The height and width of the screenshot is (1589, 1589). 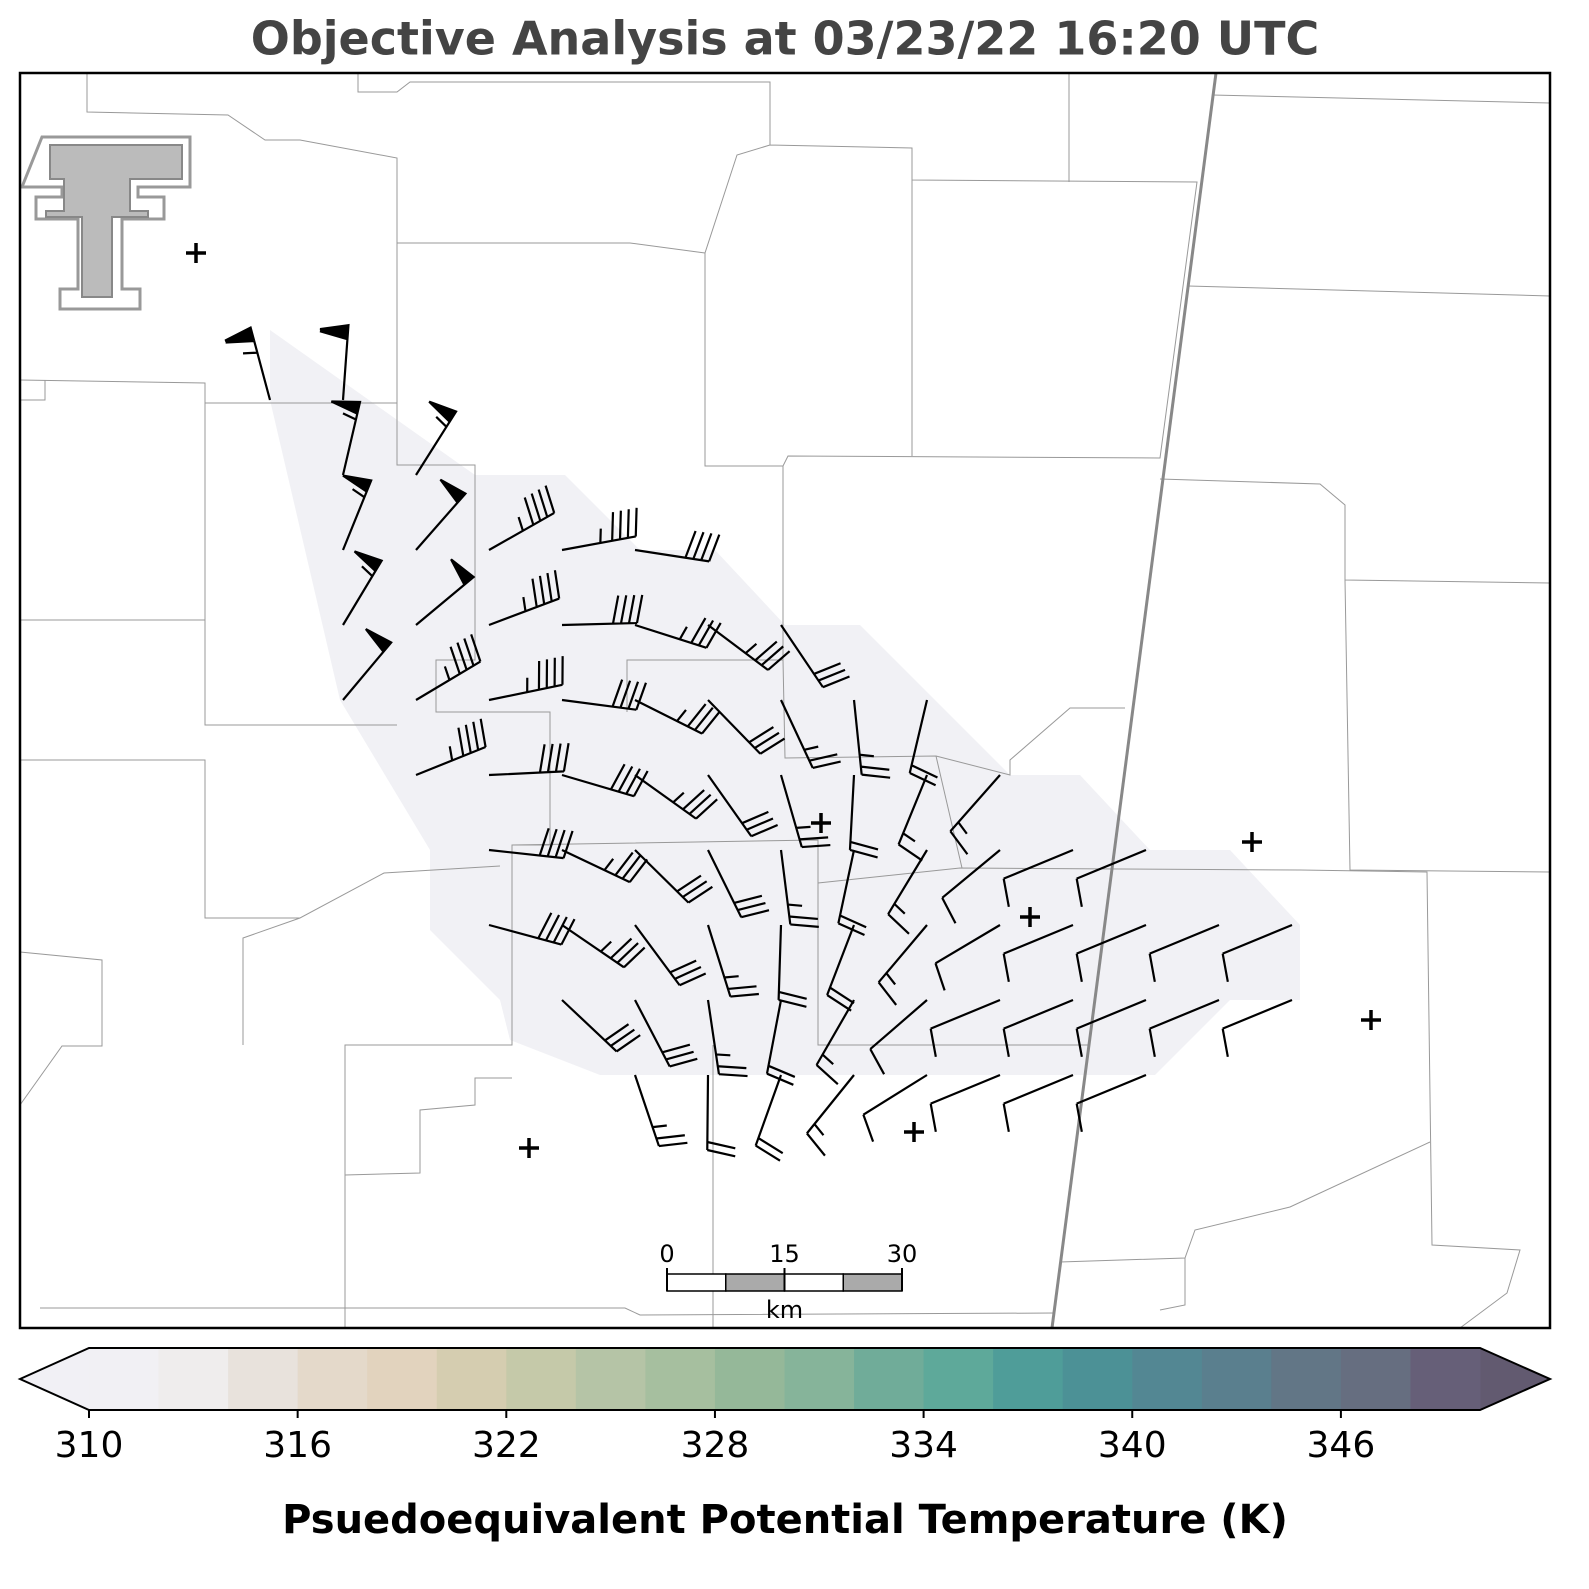 I want to click on colorbar-under, so click(x=54, y=1379).